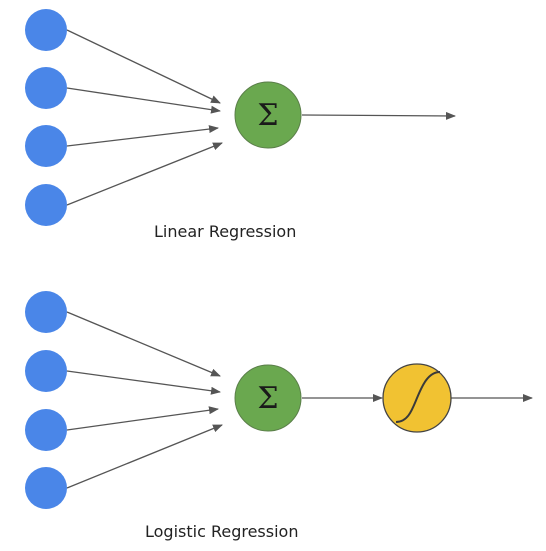 This screenshot has width=546, height=551. What do you see at coordinates (378, 115) in the screenshot?
I see `linear-output-arrow` at bounding box center [378, 115].